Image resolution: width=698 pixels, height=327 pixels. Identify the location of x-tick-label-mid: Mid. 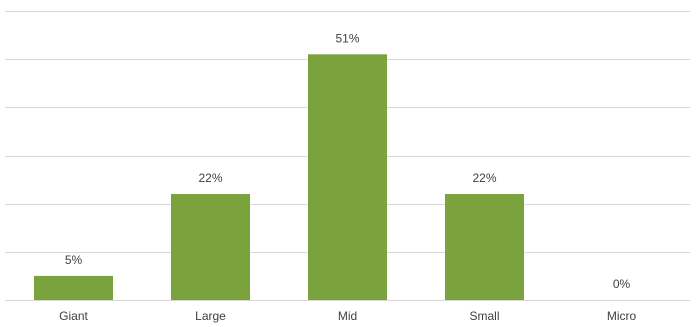
(347, 316).